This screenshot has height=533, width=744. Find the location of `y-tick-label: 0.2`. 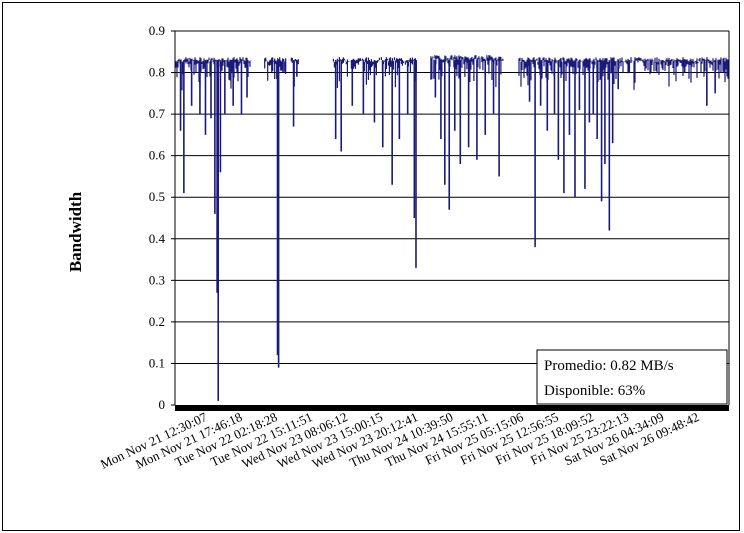

y-tick-label: 0.2 is located at coordinates (157, 321).